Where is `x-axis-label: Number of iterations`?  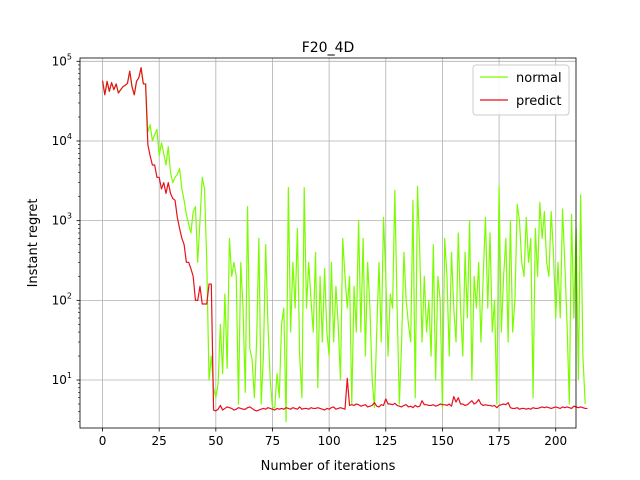
x-axis-label: Number of iterations is located at coordinates (328, 466).